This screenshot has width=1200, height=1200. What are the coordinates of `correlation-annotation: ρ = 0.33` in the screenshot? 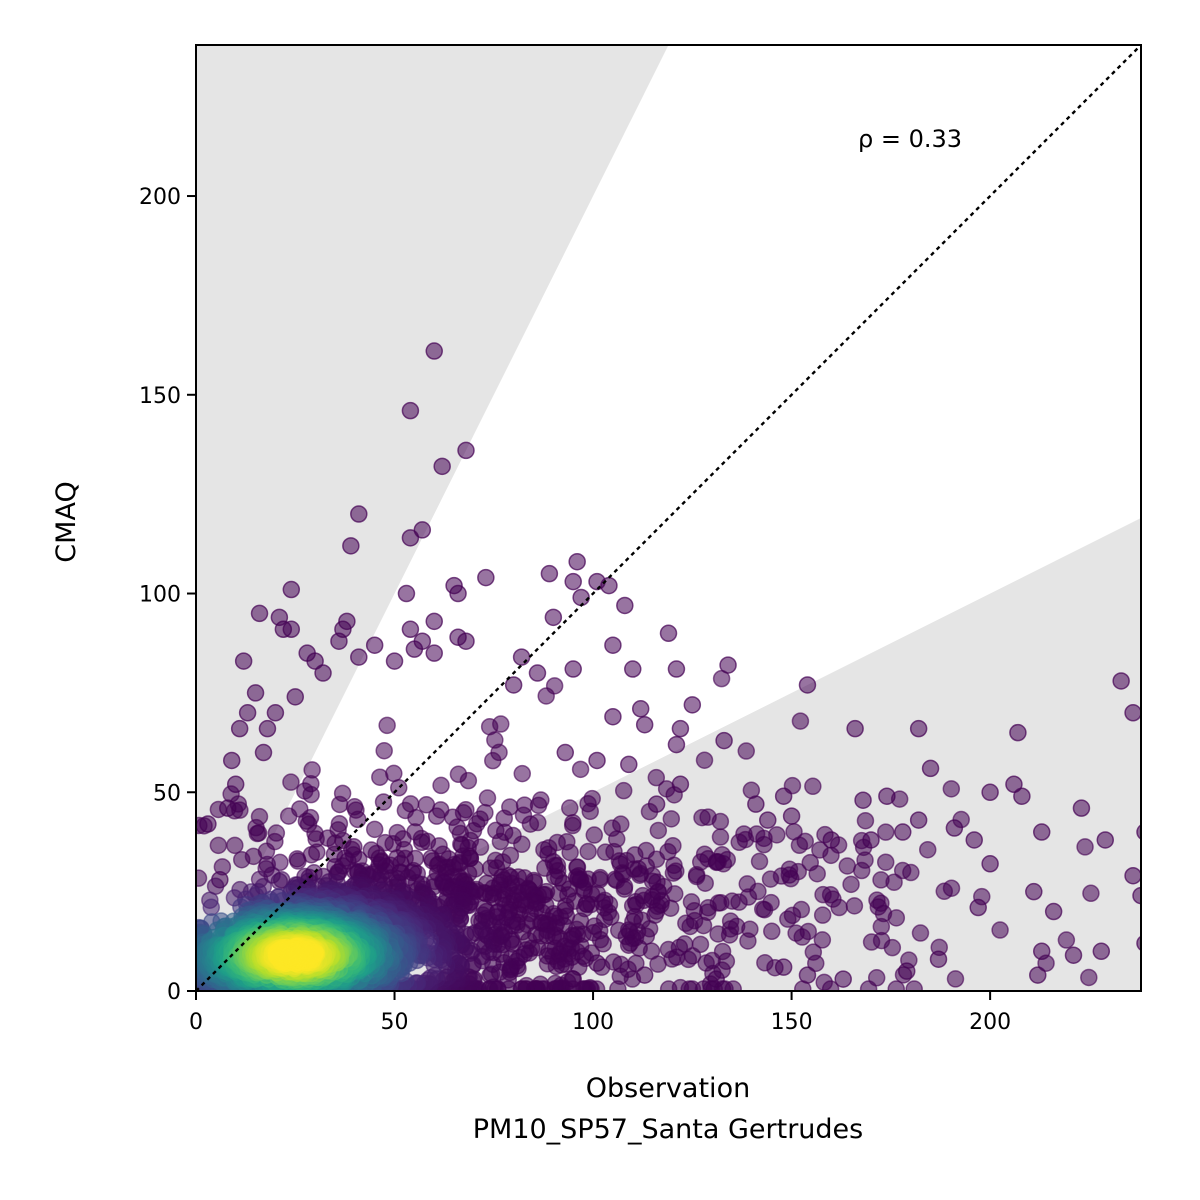 It's located at (910, 139).